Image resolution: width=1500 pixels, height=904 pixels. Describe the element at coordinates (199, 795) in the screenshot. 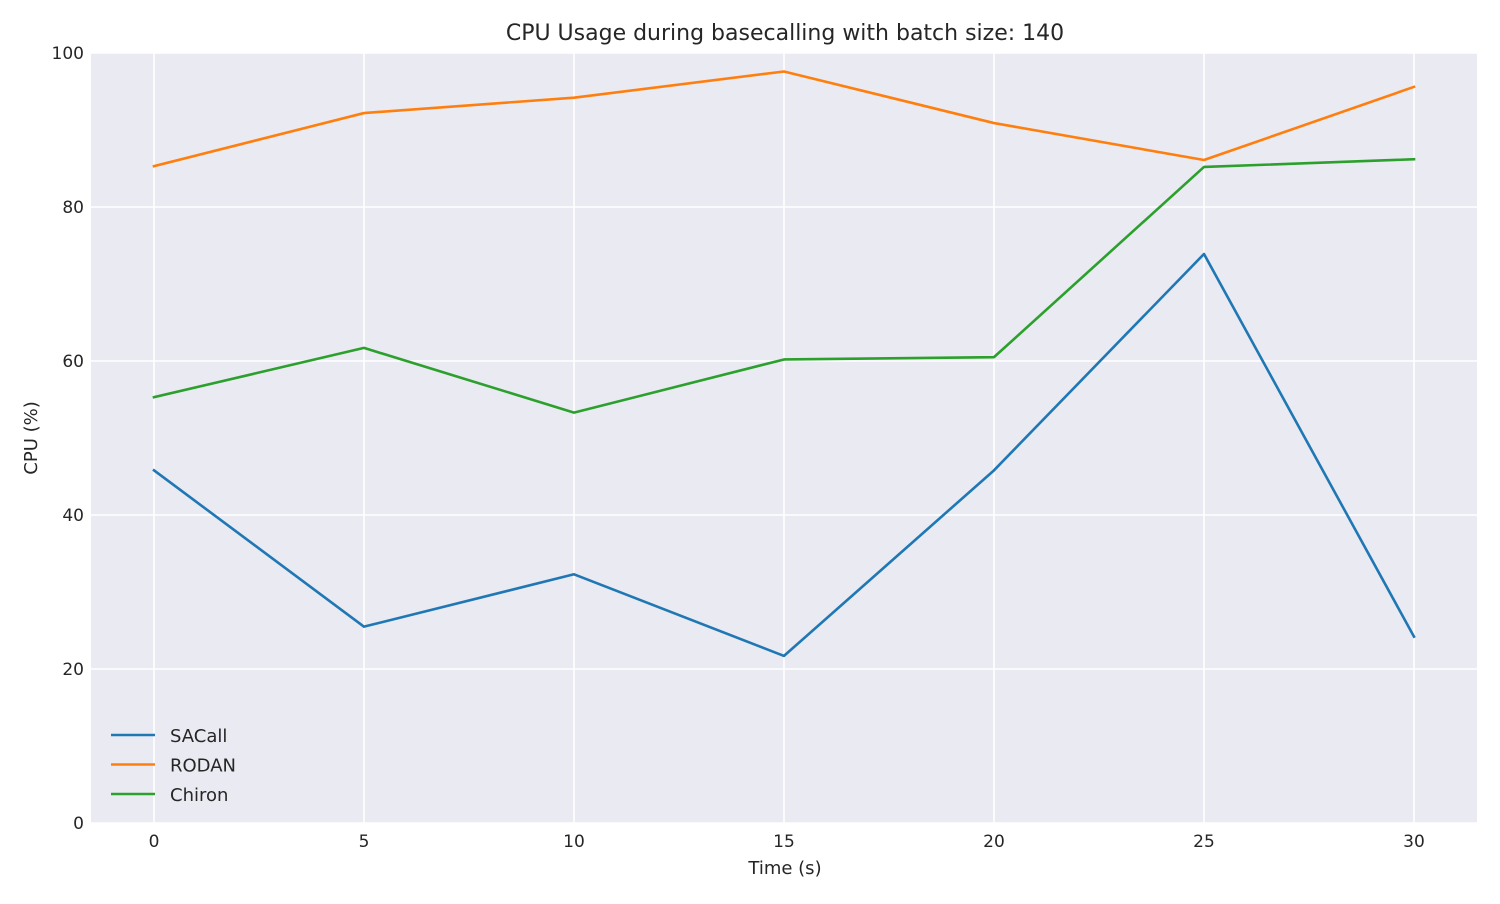

I see `legend-label-chiron: Chiron` at that location.